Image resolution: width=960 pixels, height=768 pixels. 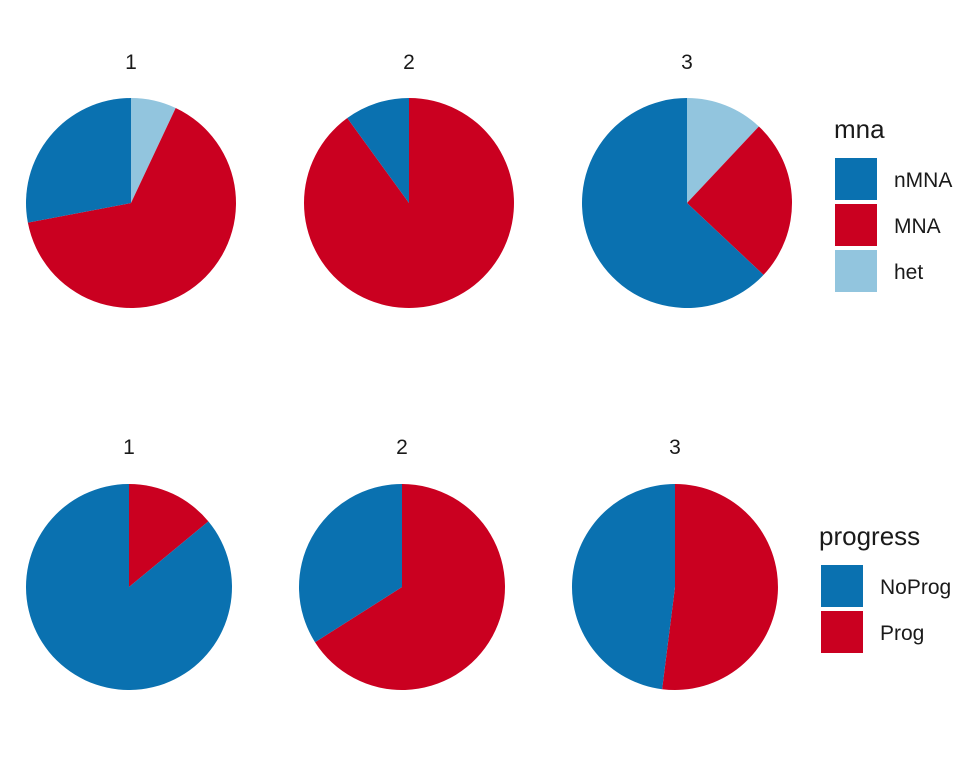 I want to click on mna-legend: mna nMNA MNA het, so click(x=893, y=203).